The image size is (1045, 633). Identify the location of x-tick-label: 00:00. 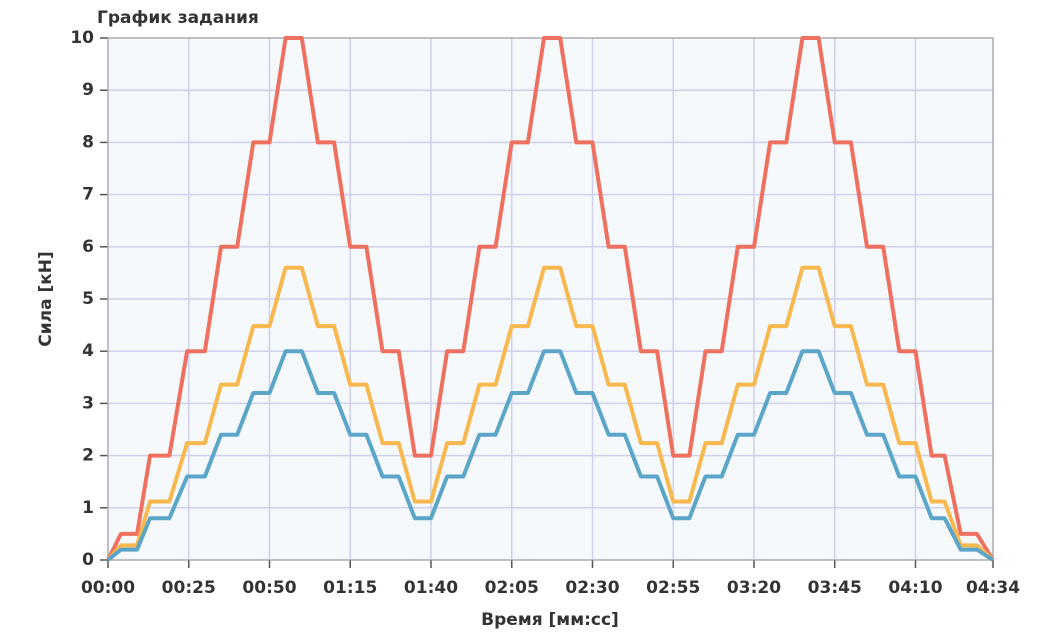
(108, 588).